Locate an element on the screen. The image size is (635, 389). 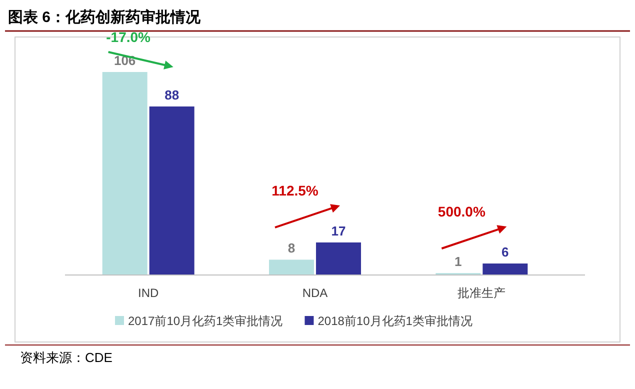
x-tick-label: 批准生产 is located at coordinates (482, 293).